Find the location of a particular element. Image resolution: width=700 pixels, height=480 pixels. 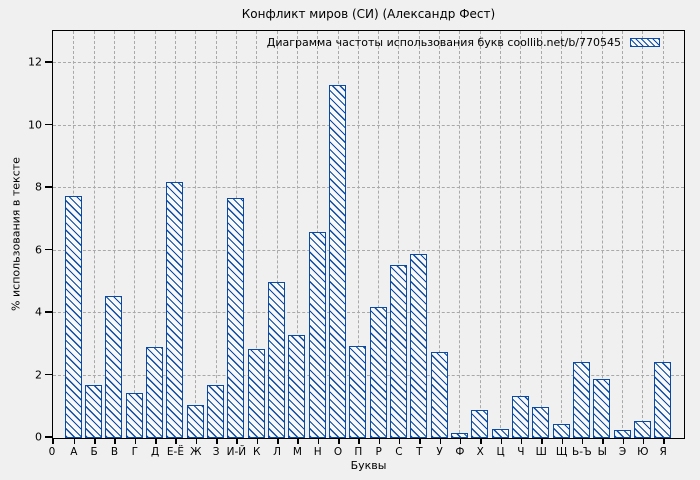

chart-title: Конфликт миров (СИ) (Александр Фест) is located at coordinates (368, 14).